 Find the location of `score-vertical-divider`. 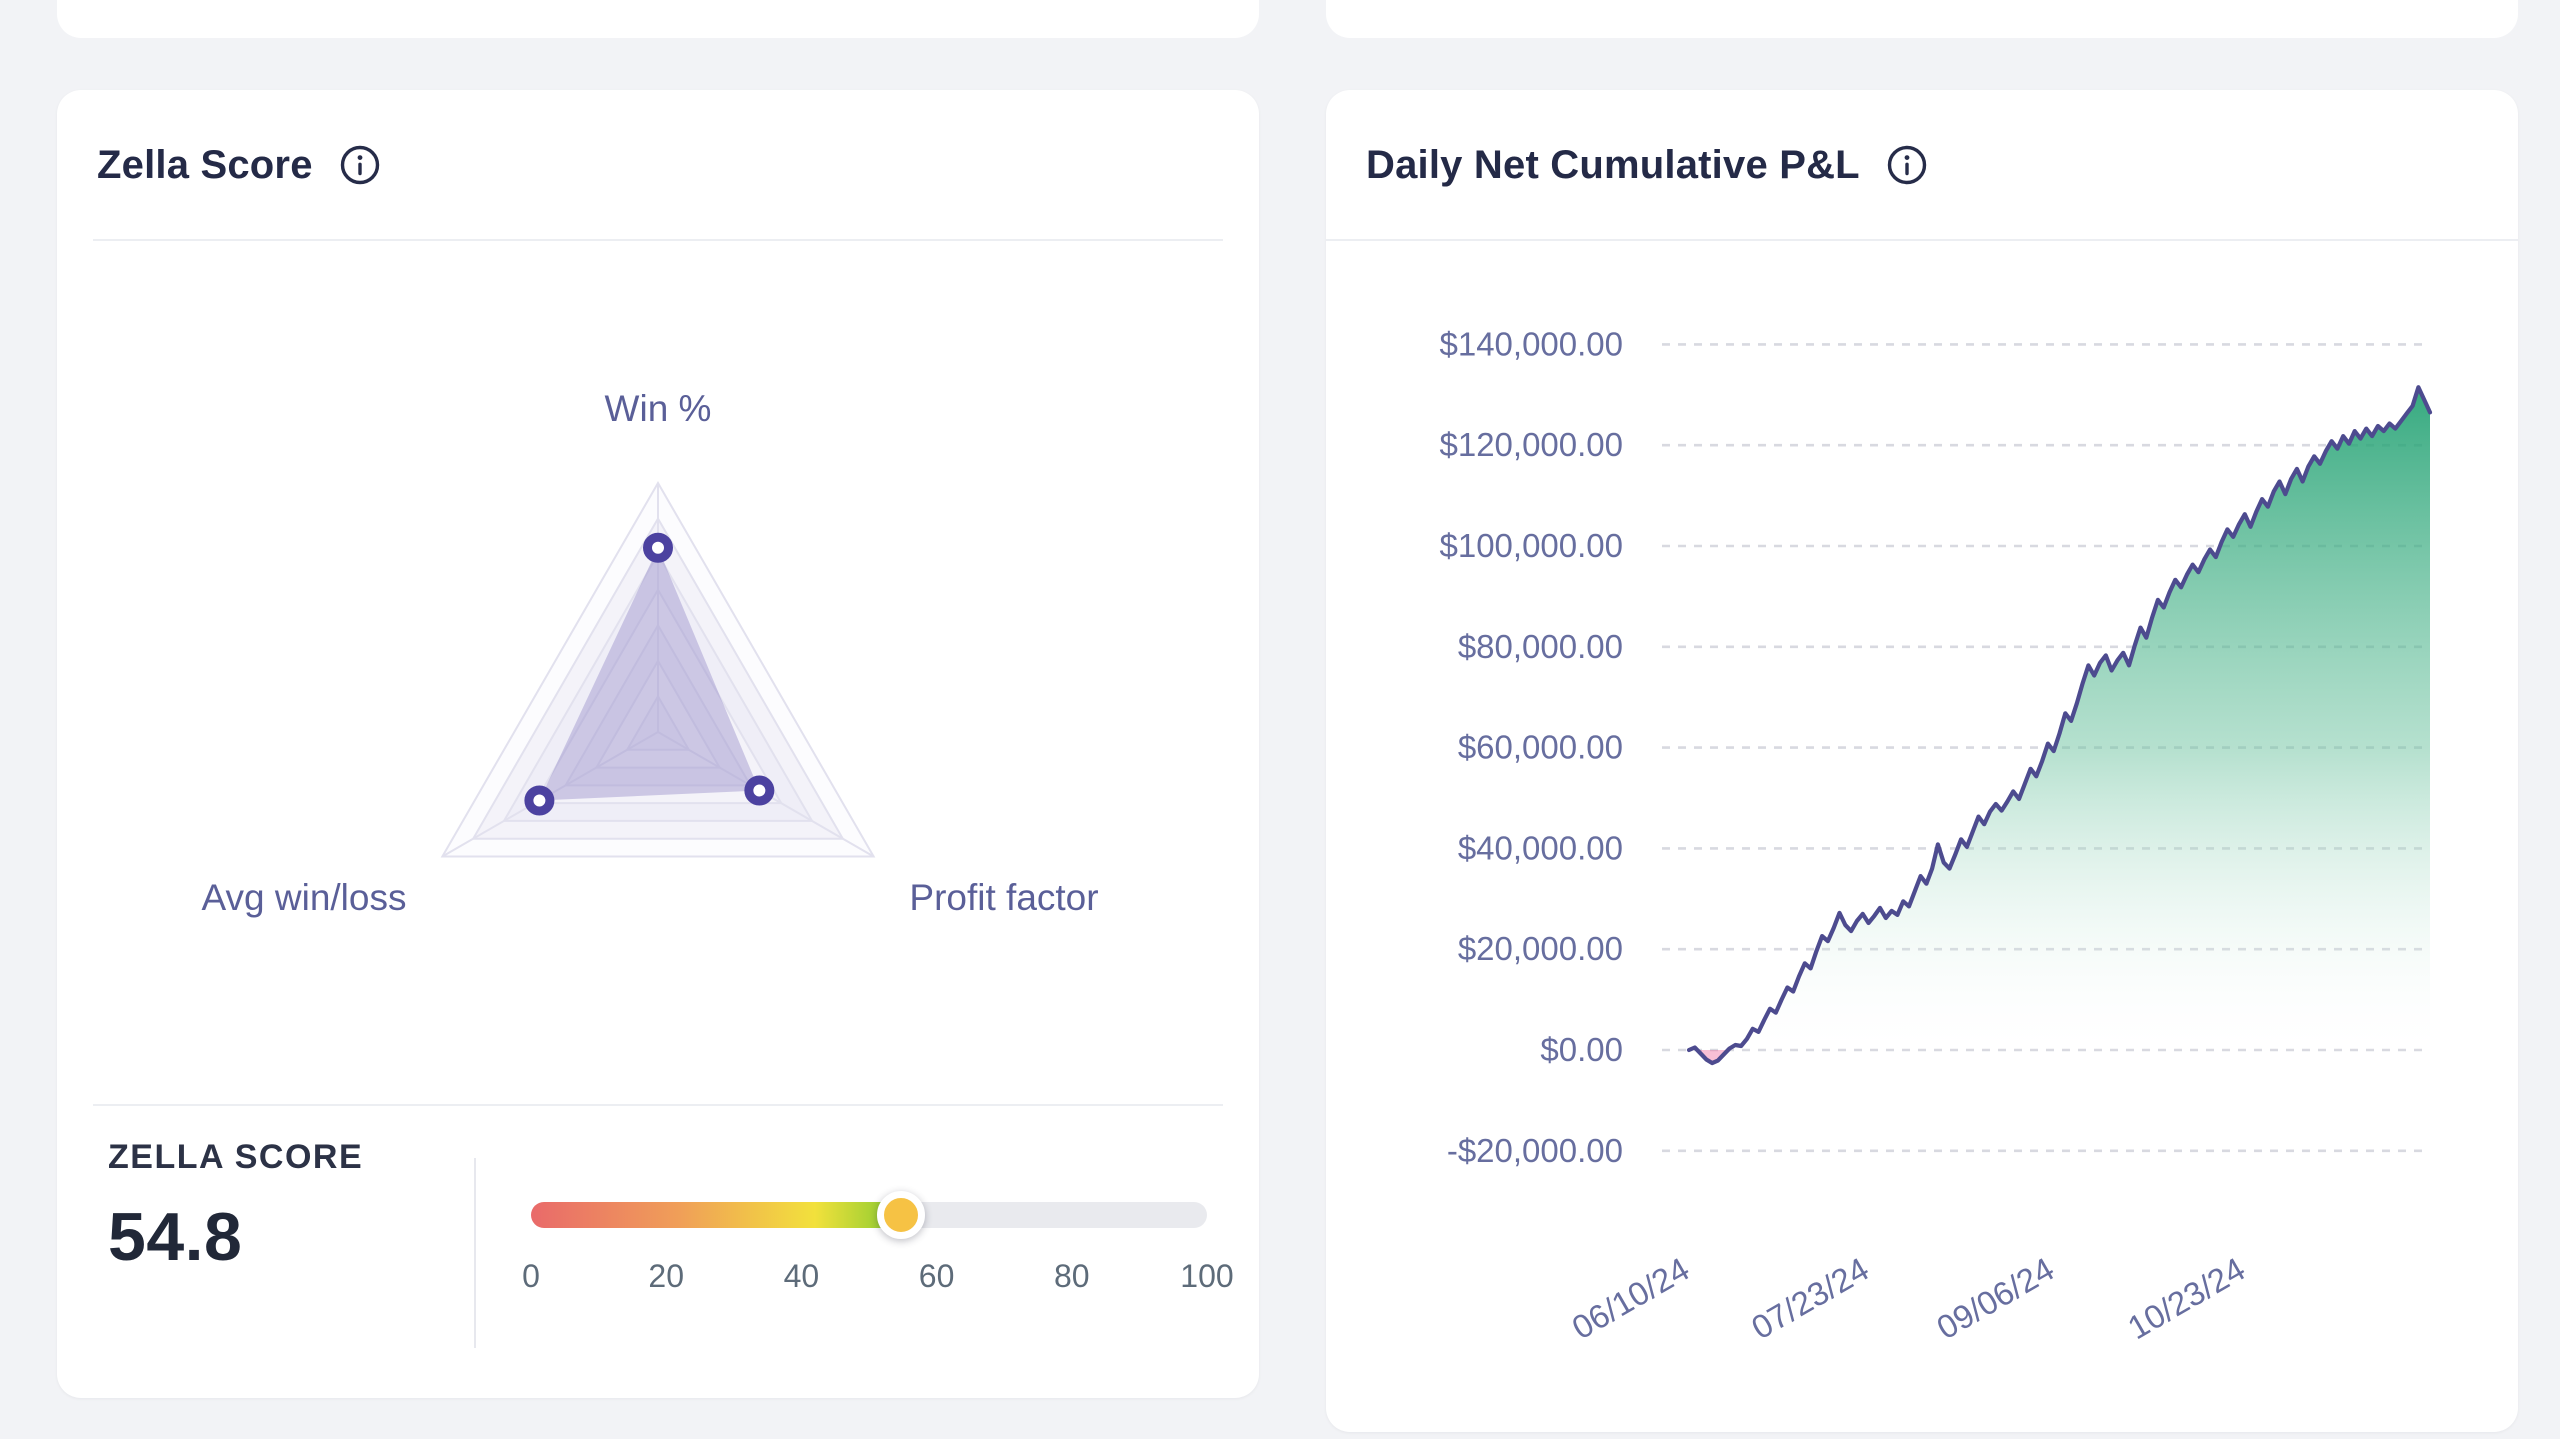

score-vertical-divider is located at coordinates (475, 1253).